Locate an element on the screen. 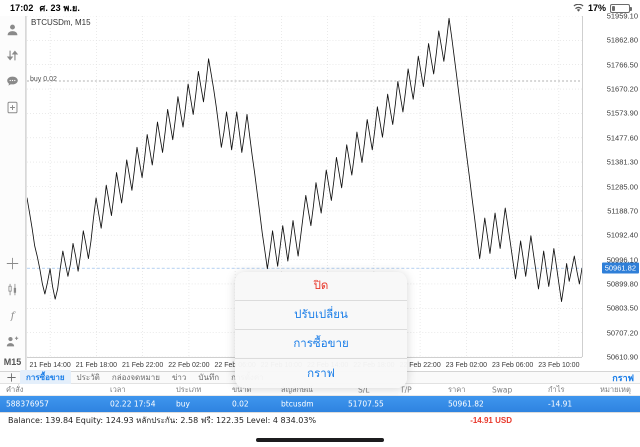  candlestick-icon is located at coordinates (13, 289).